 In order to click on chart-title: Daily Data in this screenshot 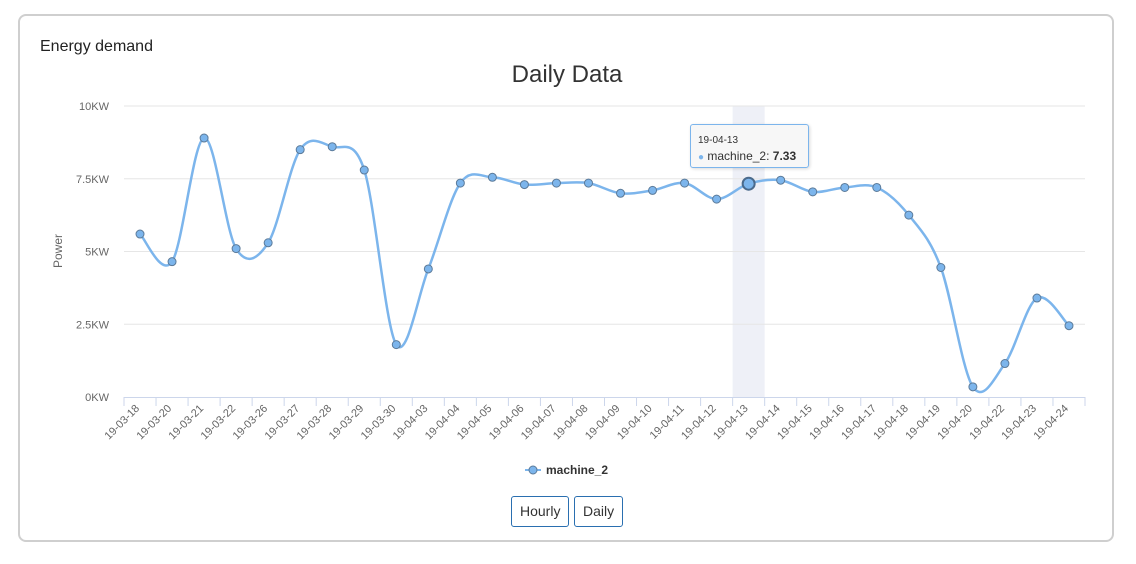, I will do `click(567, 74)`.